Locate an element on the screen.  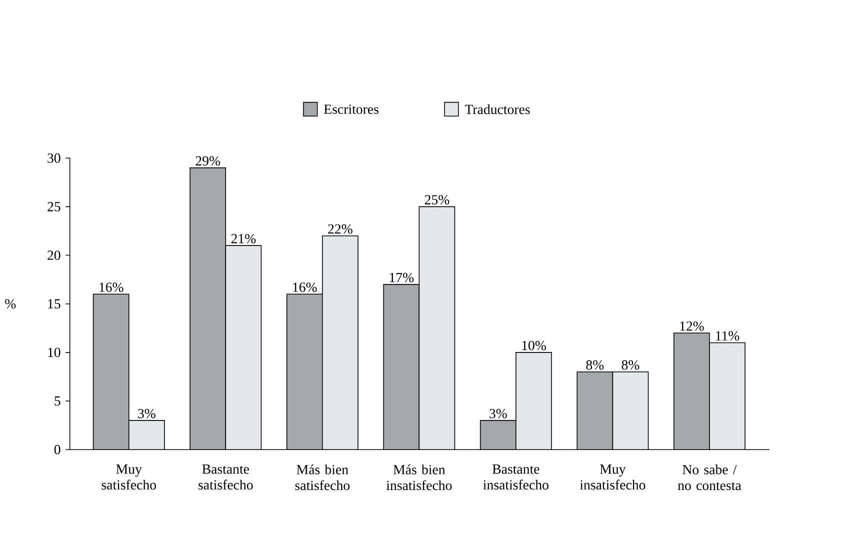
data-label: 25% is located at coordinates (437, 199).